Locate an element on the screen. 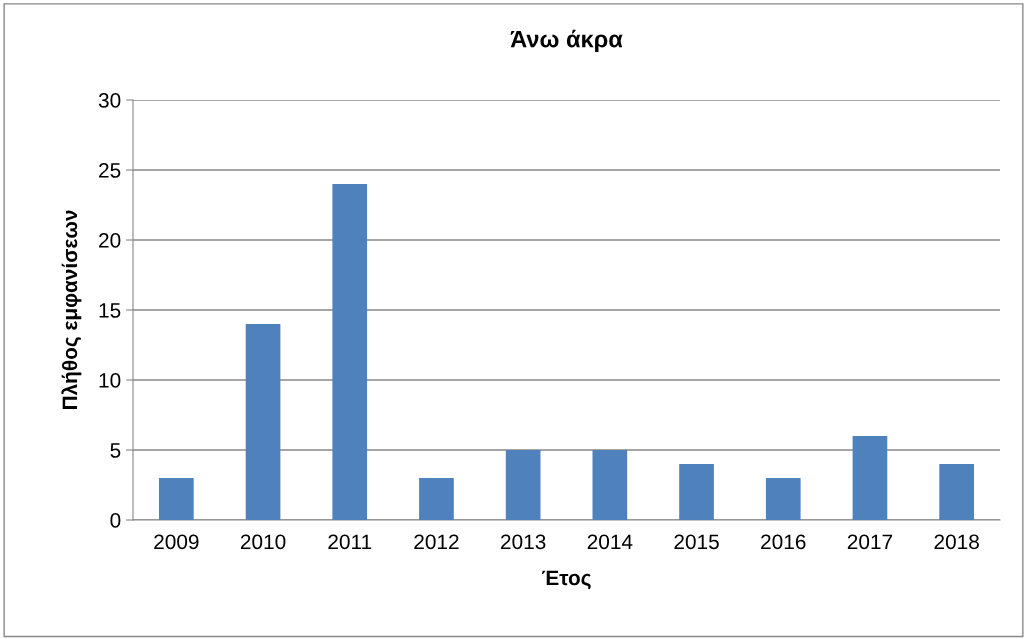 The image size is (1029, 639). y-tick-label: 0 is located at coordinates (115, 520).